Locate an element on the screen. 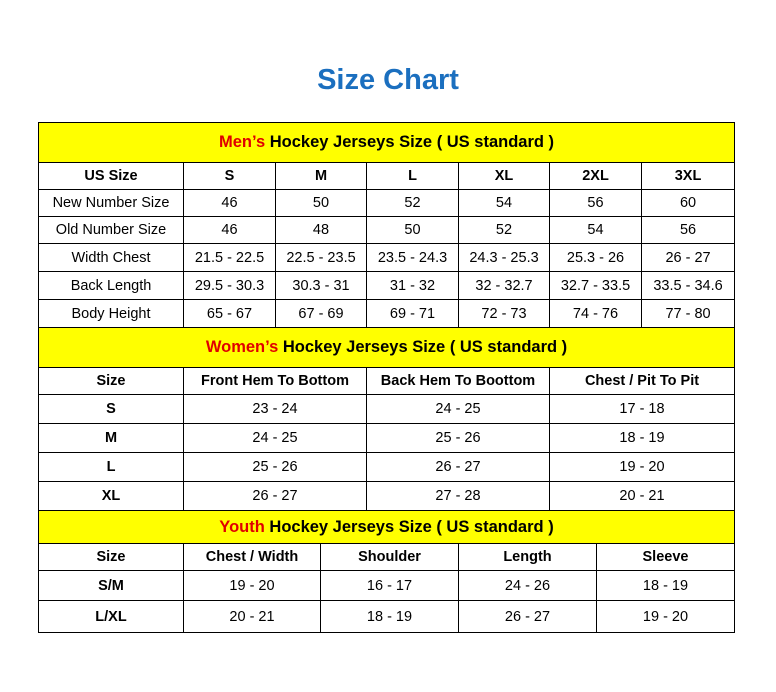  column-header: XL is located at coordinates (504, 176).